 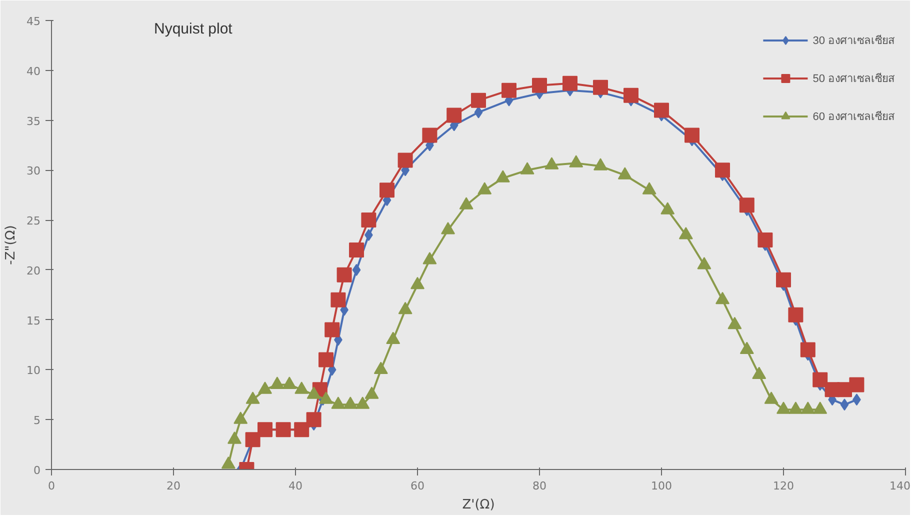 I want to click on y-tick-label: 20, so click(x=33, y=271).